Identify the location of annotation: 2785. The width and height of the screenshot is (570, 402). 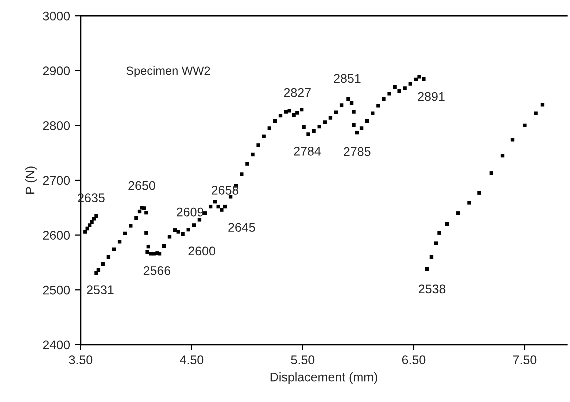
(357, 151).